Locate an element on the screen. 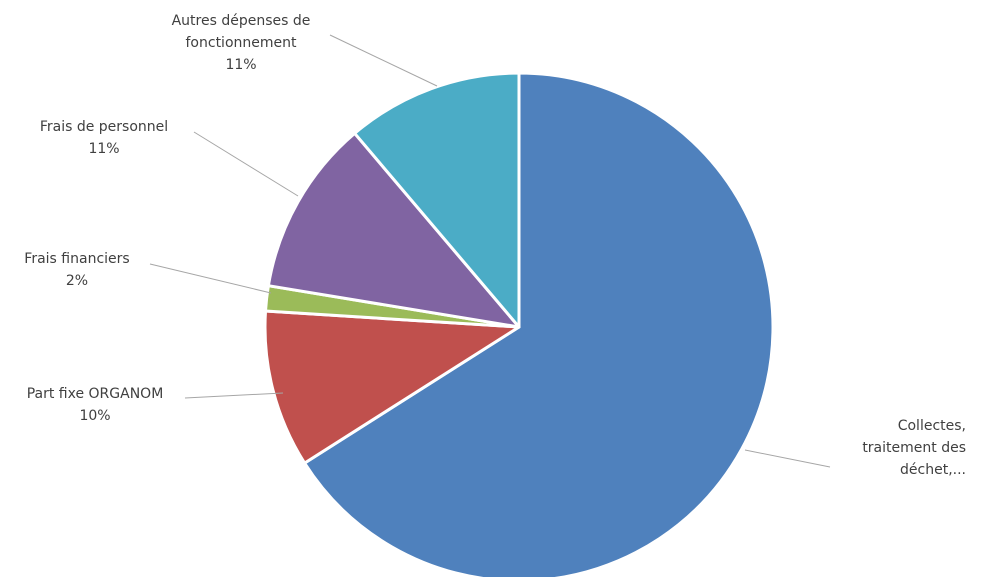 The width and height of the screenshot is (993, 577). leader-line-autres-depenses-de is located at coordinates (383, 60).